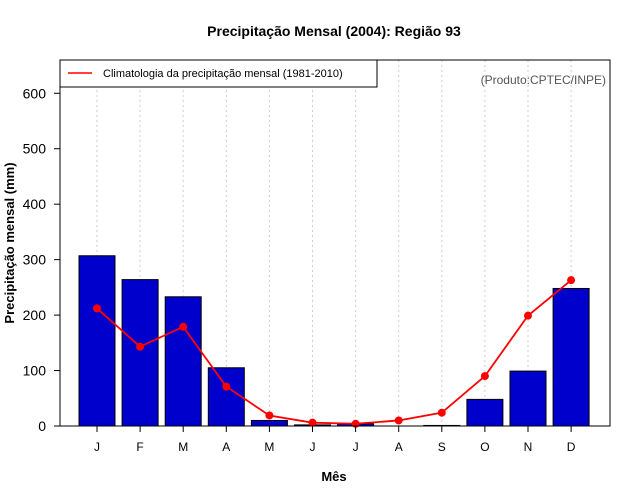 The image size is (640, 500). What do you see at coordinates (35, 371) in the screenshot?
I see `y-tick-label: 100` at bounding box center [35, 371].